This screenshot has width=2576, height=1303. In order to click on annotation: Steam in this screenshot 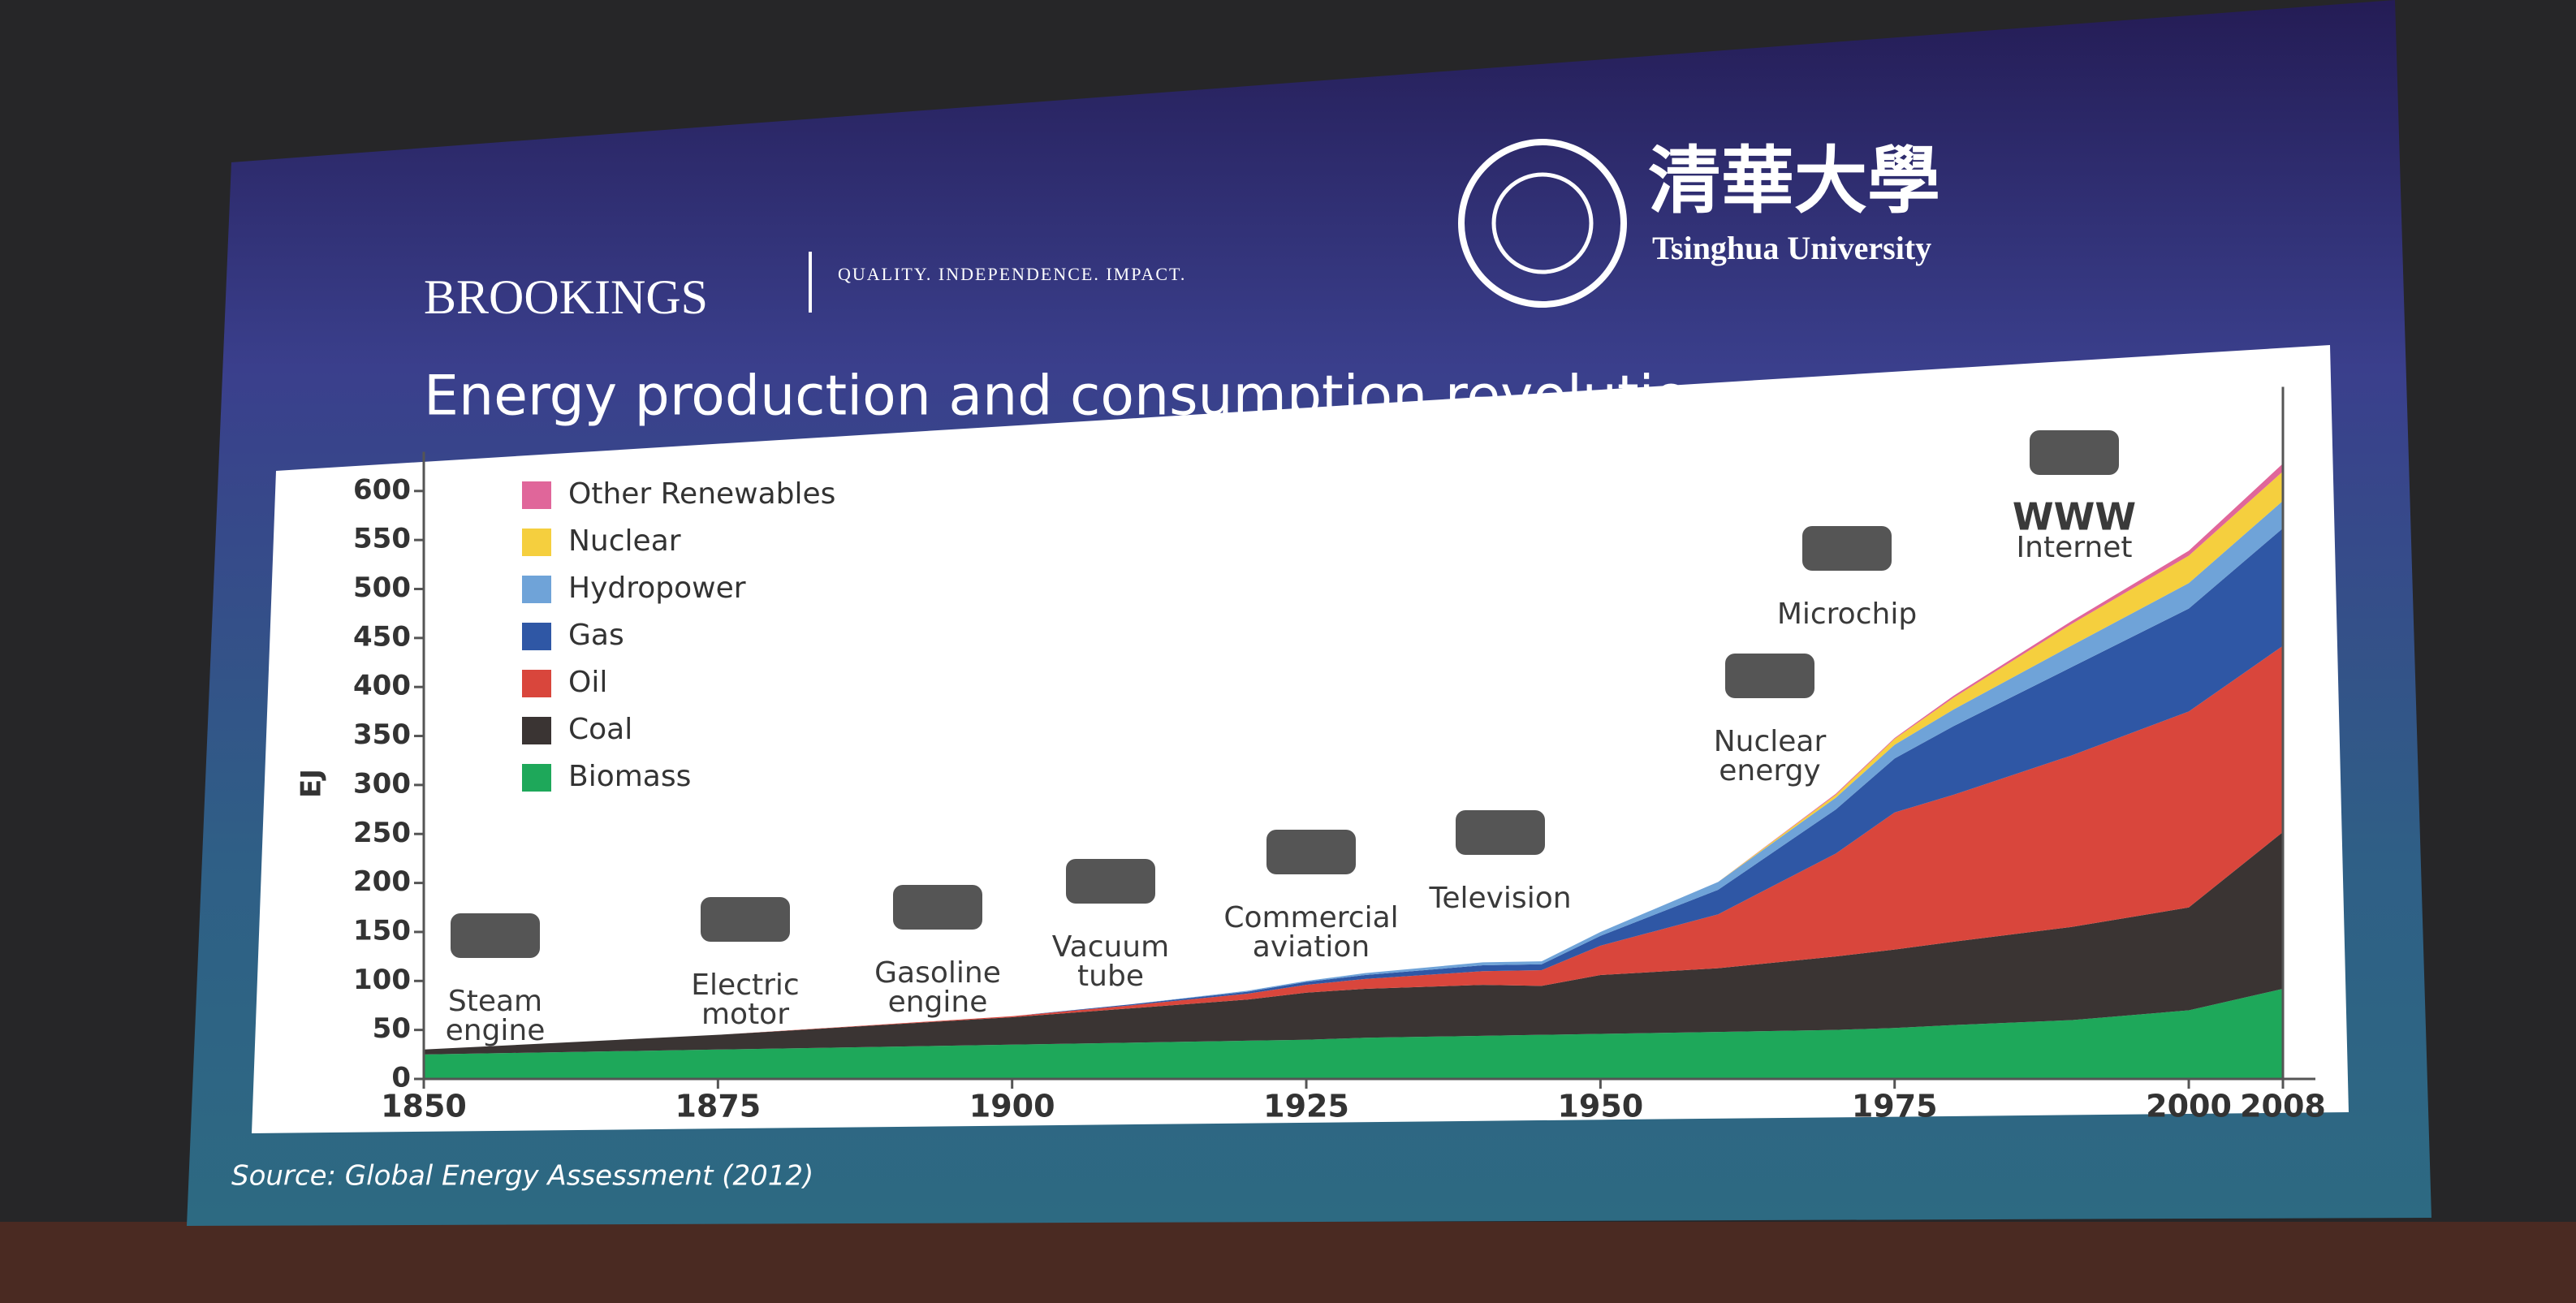, I will do `click(495, 1001)`.